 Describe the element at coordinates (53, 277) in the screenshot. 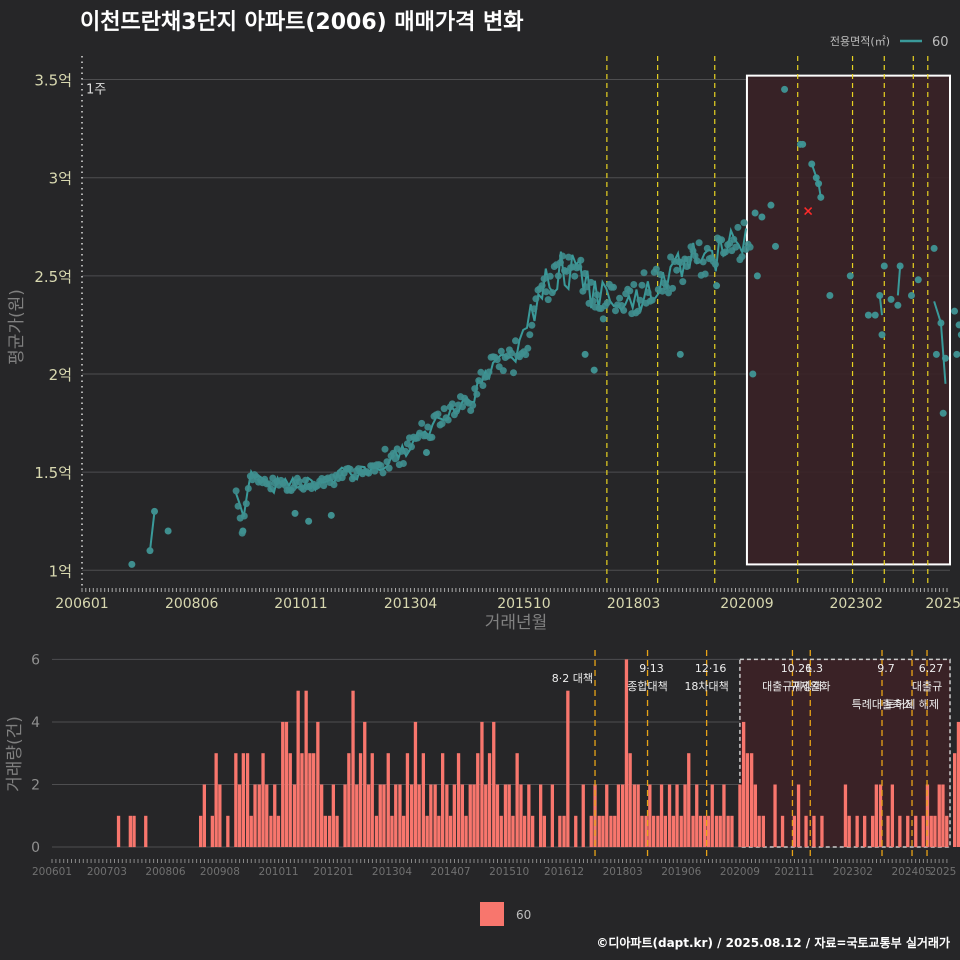

I see `price-y-tick-label: 2.5억` at that location.